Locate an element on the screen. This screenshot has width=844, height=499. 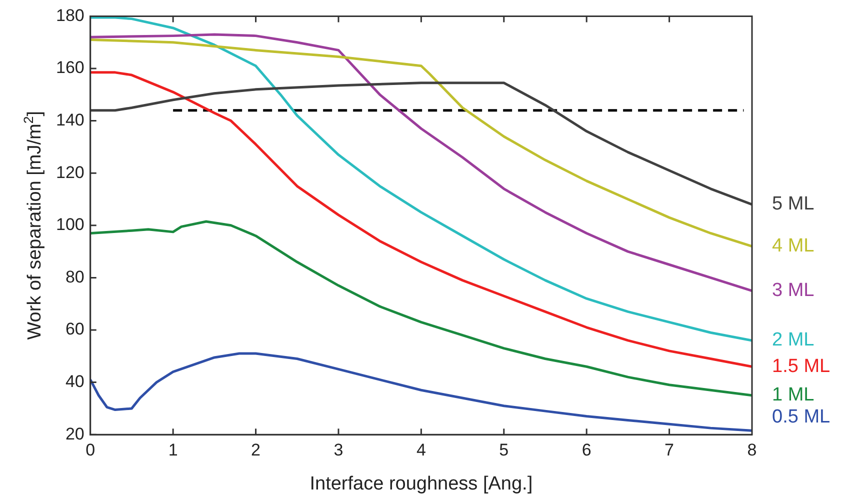
series-label: 1.5 ML is located at coordinates (801, 366).